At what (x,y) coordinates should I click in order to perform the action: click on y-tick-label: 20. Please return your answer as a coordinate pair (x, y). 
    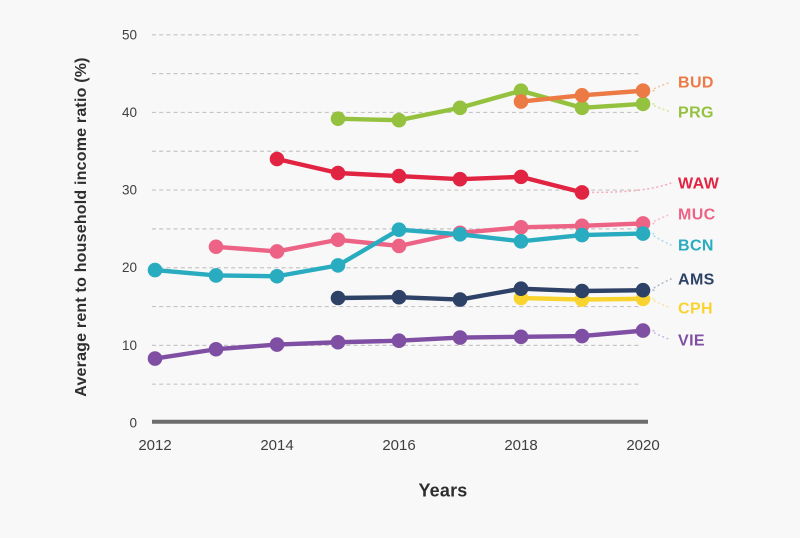
    Looking at the image, I should click on (129, 267).